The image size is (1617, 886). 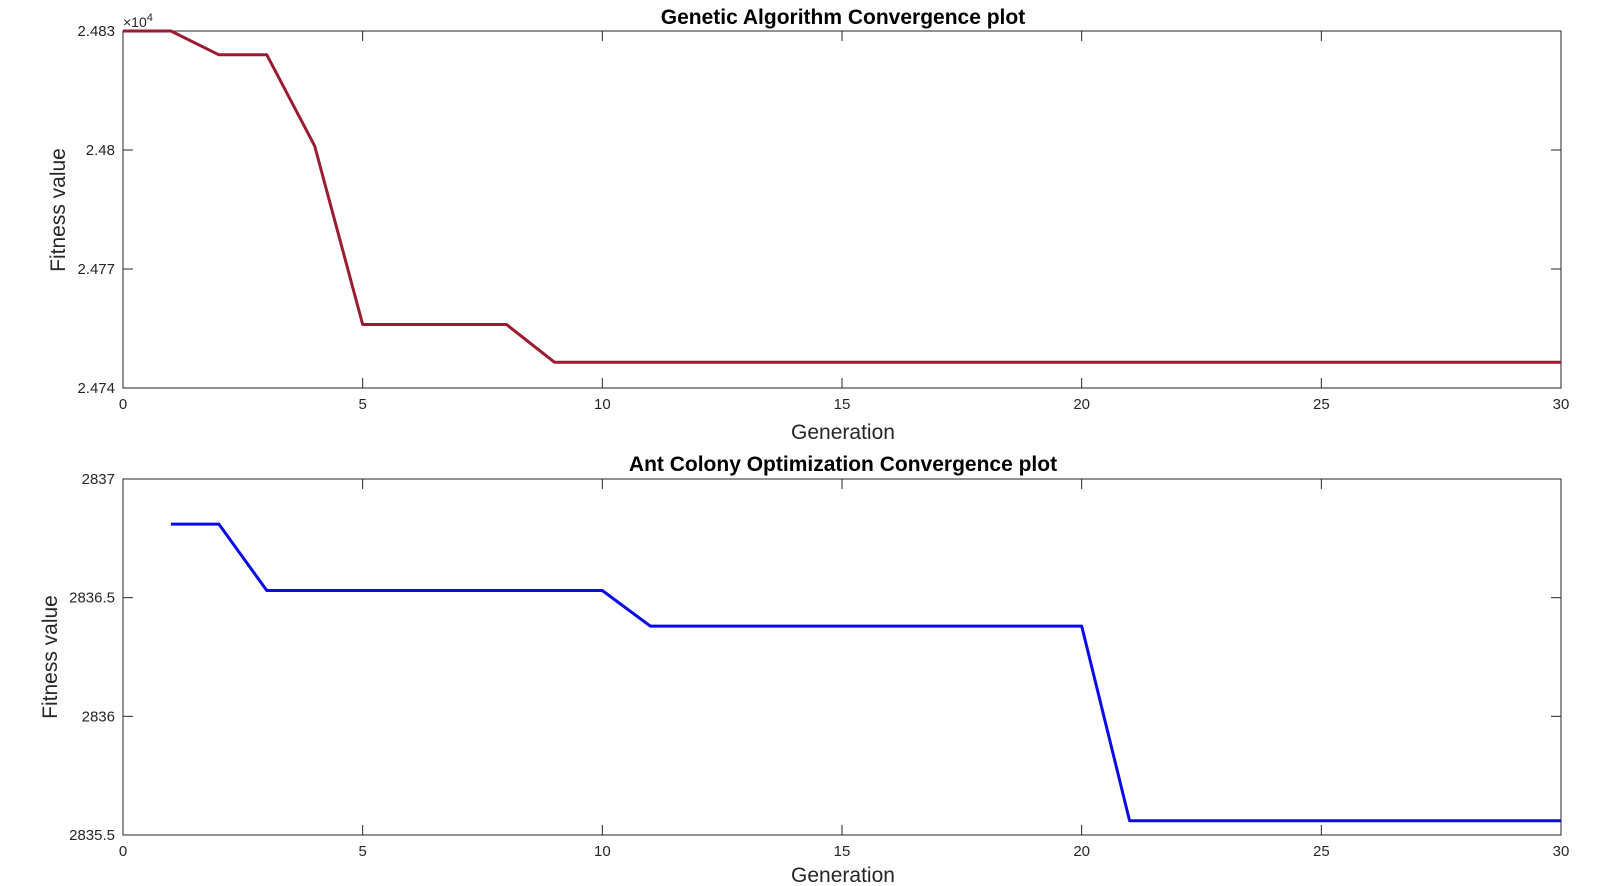 I want to click on aco-y-tick-label: 2837, so click(x=98, y=479).